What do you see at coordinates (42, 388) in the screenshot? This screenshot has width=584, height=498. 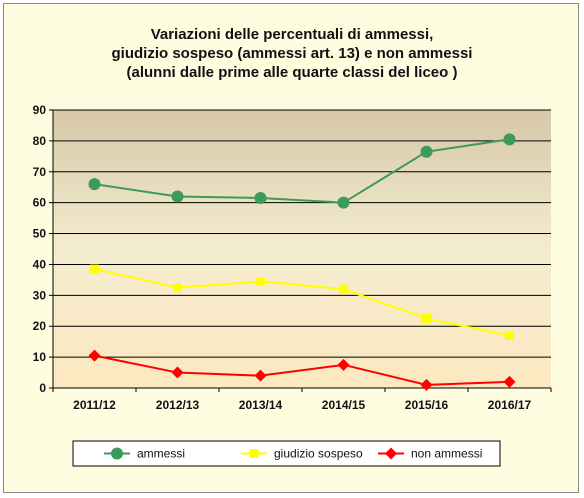 I see `y-tick-label: 0` at bounding box center [42, 388].